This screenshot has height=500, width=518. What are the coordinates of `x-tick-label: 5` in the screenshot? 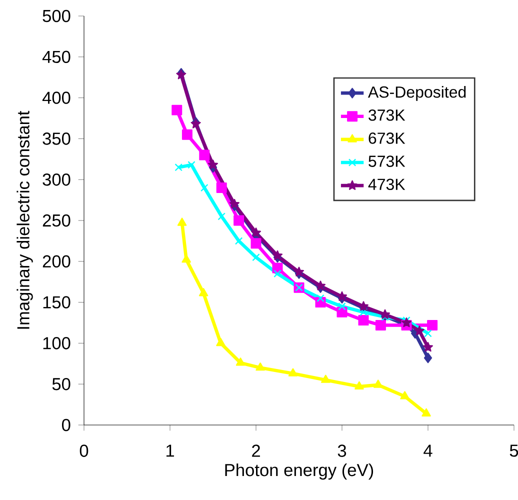 It's located at (514, 450).